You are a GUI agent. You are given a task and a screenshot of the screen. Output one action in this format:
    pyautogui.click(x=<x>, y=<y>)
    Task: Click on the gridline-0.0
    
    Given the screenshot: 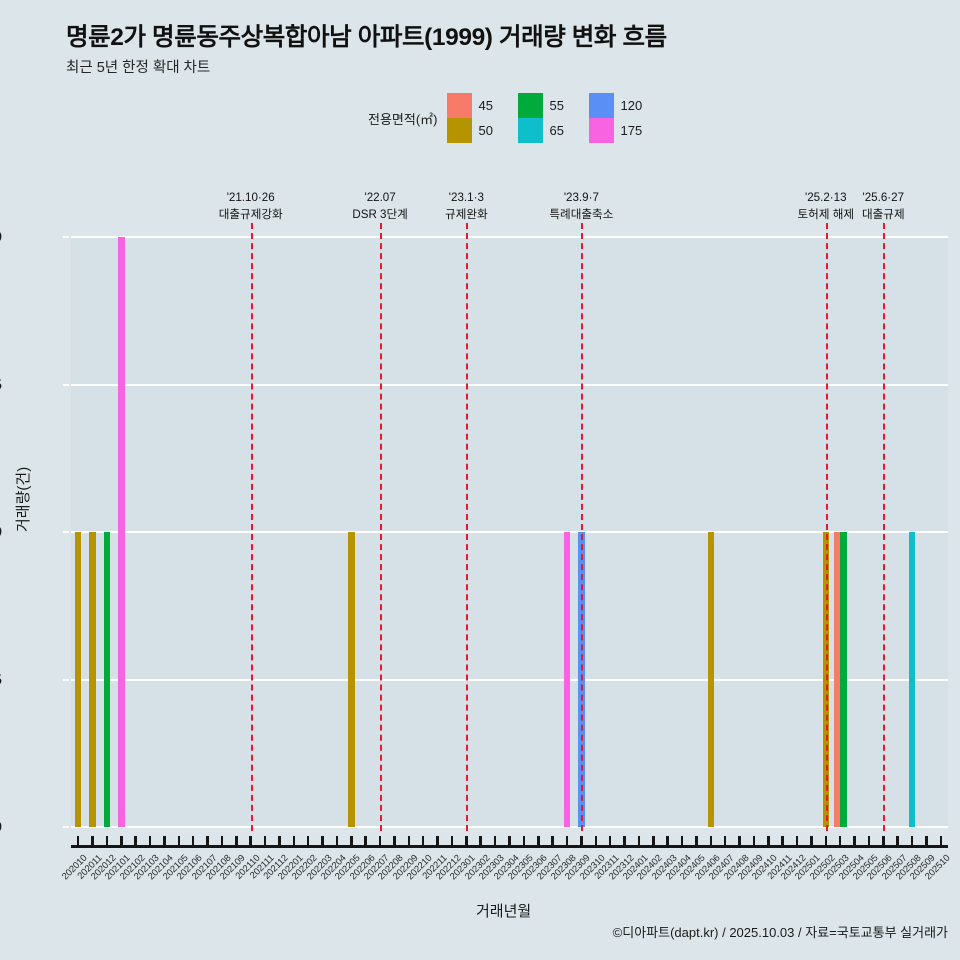 What is the action you would take?
    pyautogui.click(x=509, y=827)
    